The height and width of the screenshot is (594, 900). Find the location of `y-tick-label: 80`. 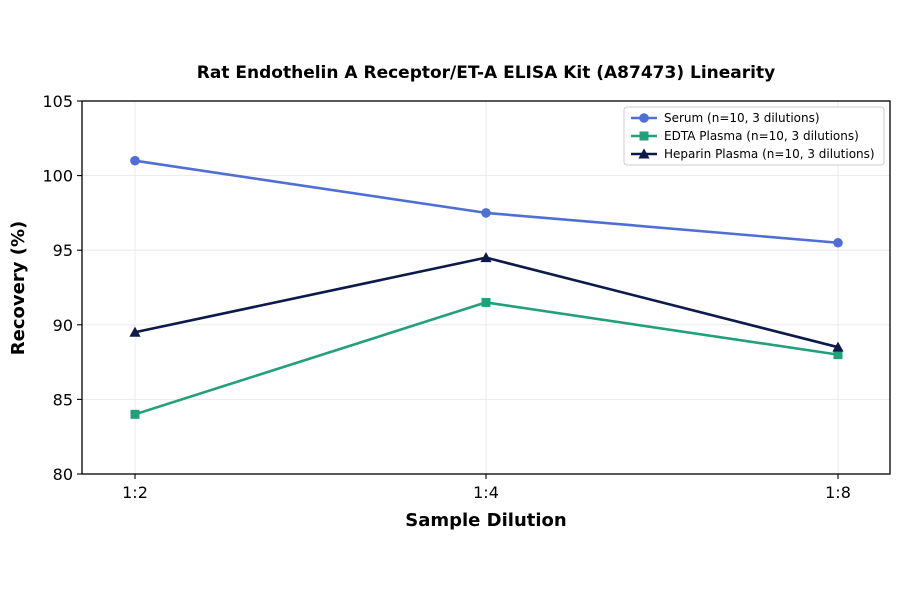

y-tick-label: 80 is located at coordinates (63, 474).